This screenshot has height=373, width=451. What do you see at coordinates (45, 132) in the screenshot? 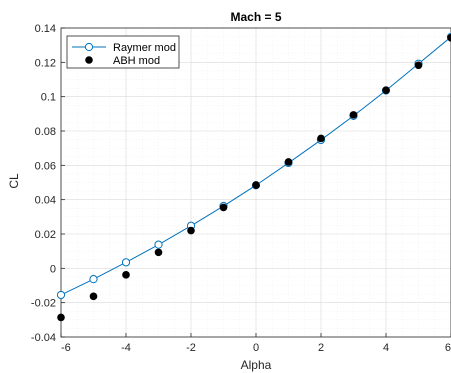
I see `y-tick-label: 0.08` at bounding box center [45, 132].